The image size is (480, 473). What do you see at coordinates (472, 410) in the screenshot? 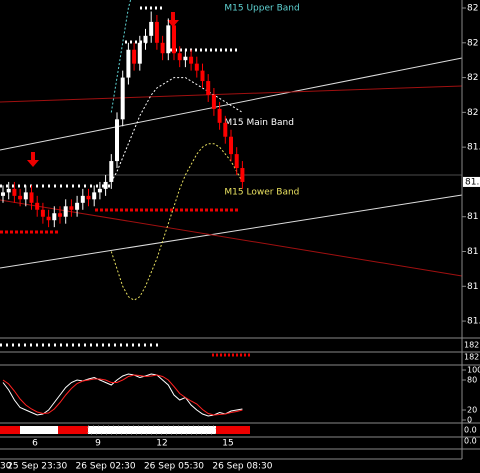
I see `y-tick-label: 20` at bounding box center [472, 410].